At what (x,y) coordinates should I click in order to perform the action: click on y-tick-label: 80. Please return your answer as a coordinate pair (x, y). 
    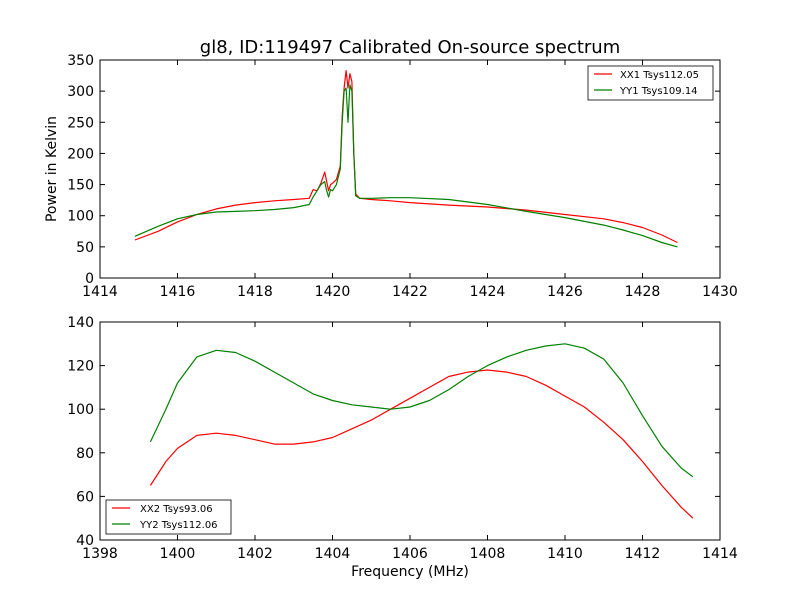
    Looking at the image, I should click on (85, 454).